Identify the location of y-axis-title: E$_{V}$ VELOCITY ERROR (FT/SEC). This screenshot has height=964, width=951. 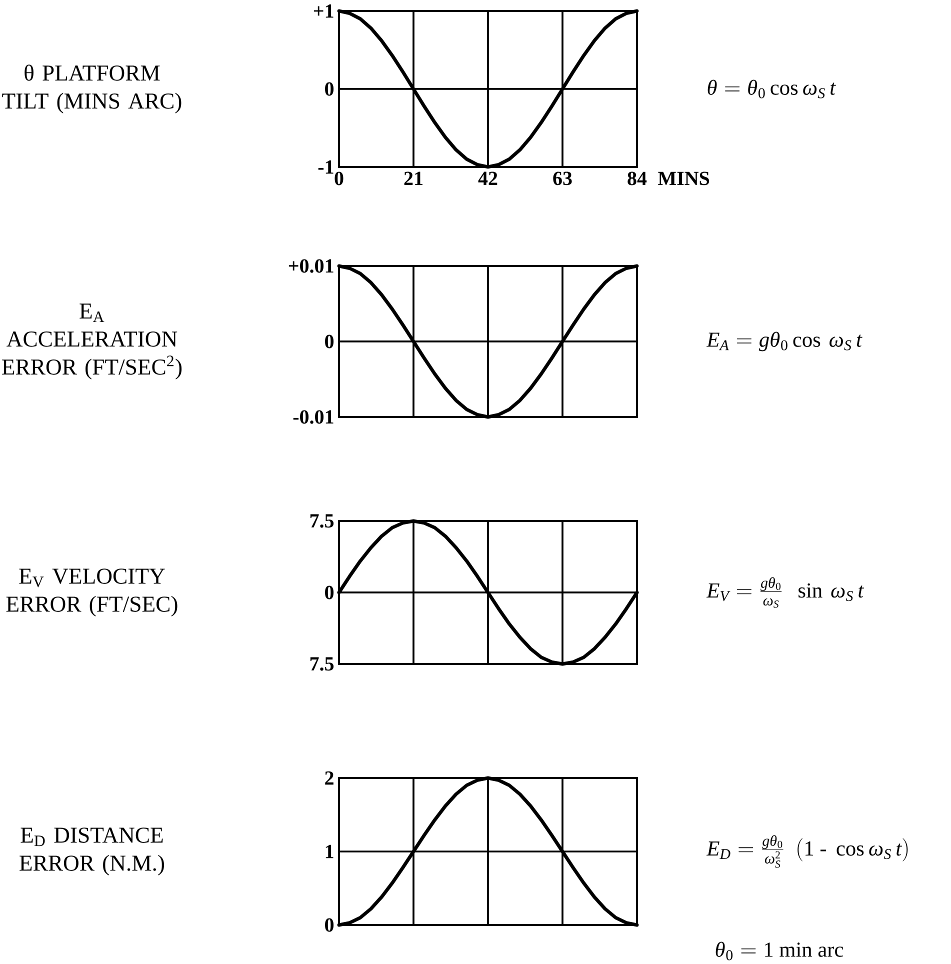
(92, 592).